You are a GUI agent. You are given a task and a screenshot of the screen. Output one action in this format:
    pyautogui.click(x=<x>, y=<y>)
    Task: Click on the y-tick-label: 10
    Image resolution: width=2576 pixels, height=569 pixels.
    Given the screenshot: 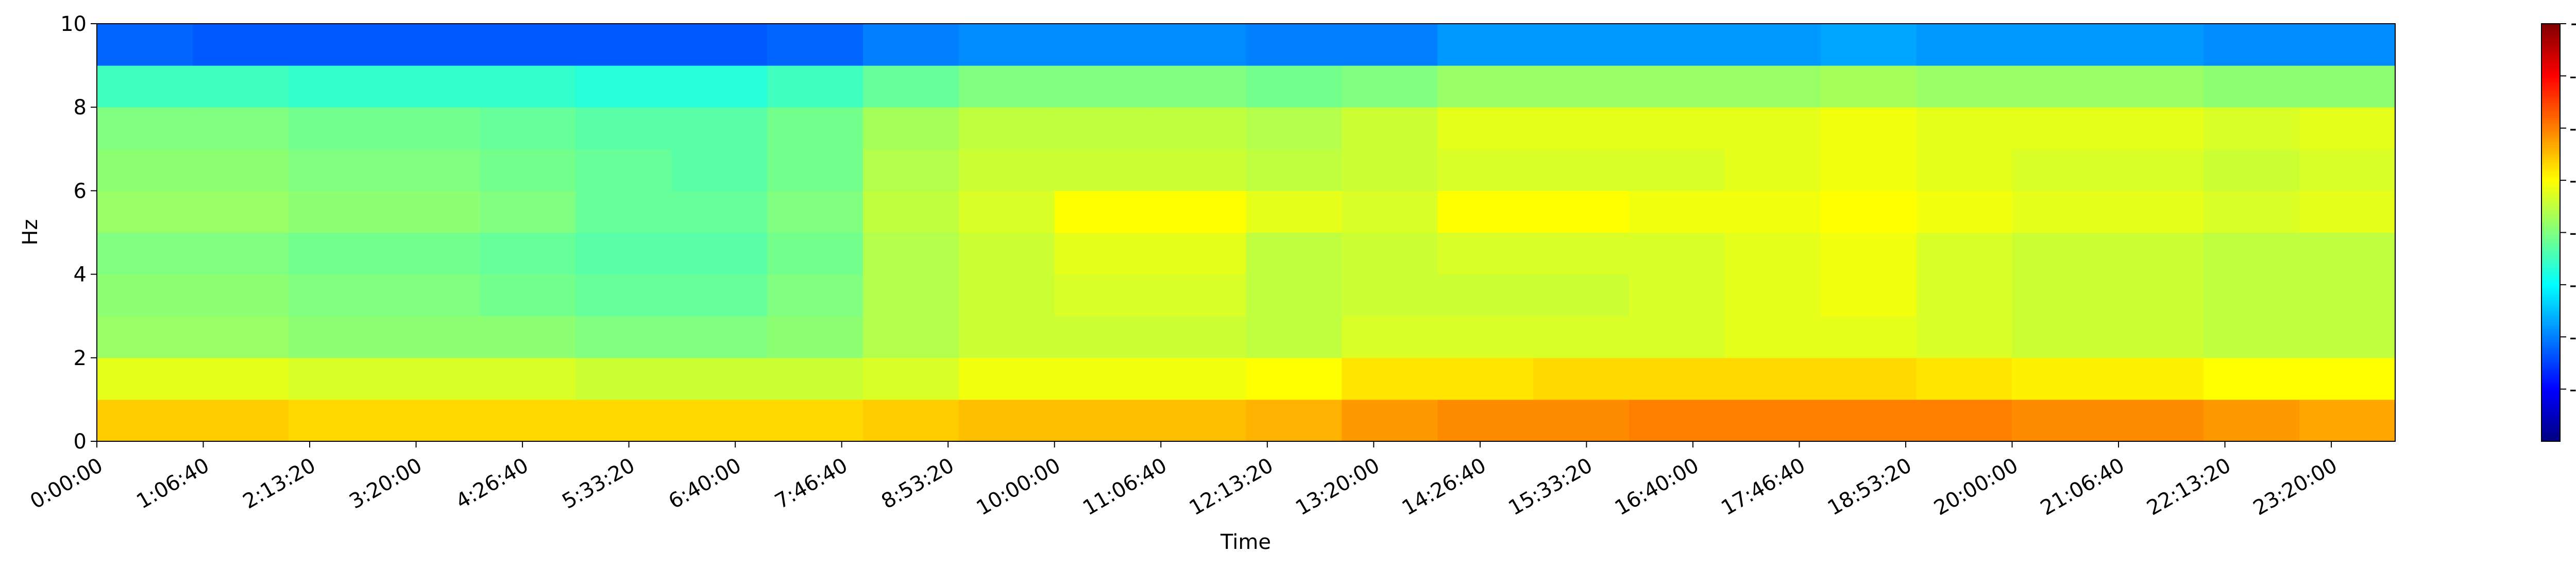 What is the action you would take?
    pyautogui.click(x=73, y=24)
    